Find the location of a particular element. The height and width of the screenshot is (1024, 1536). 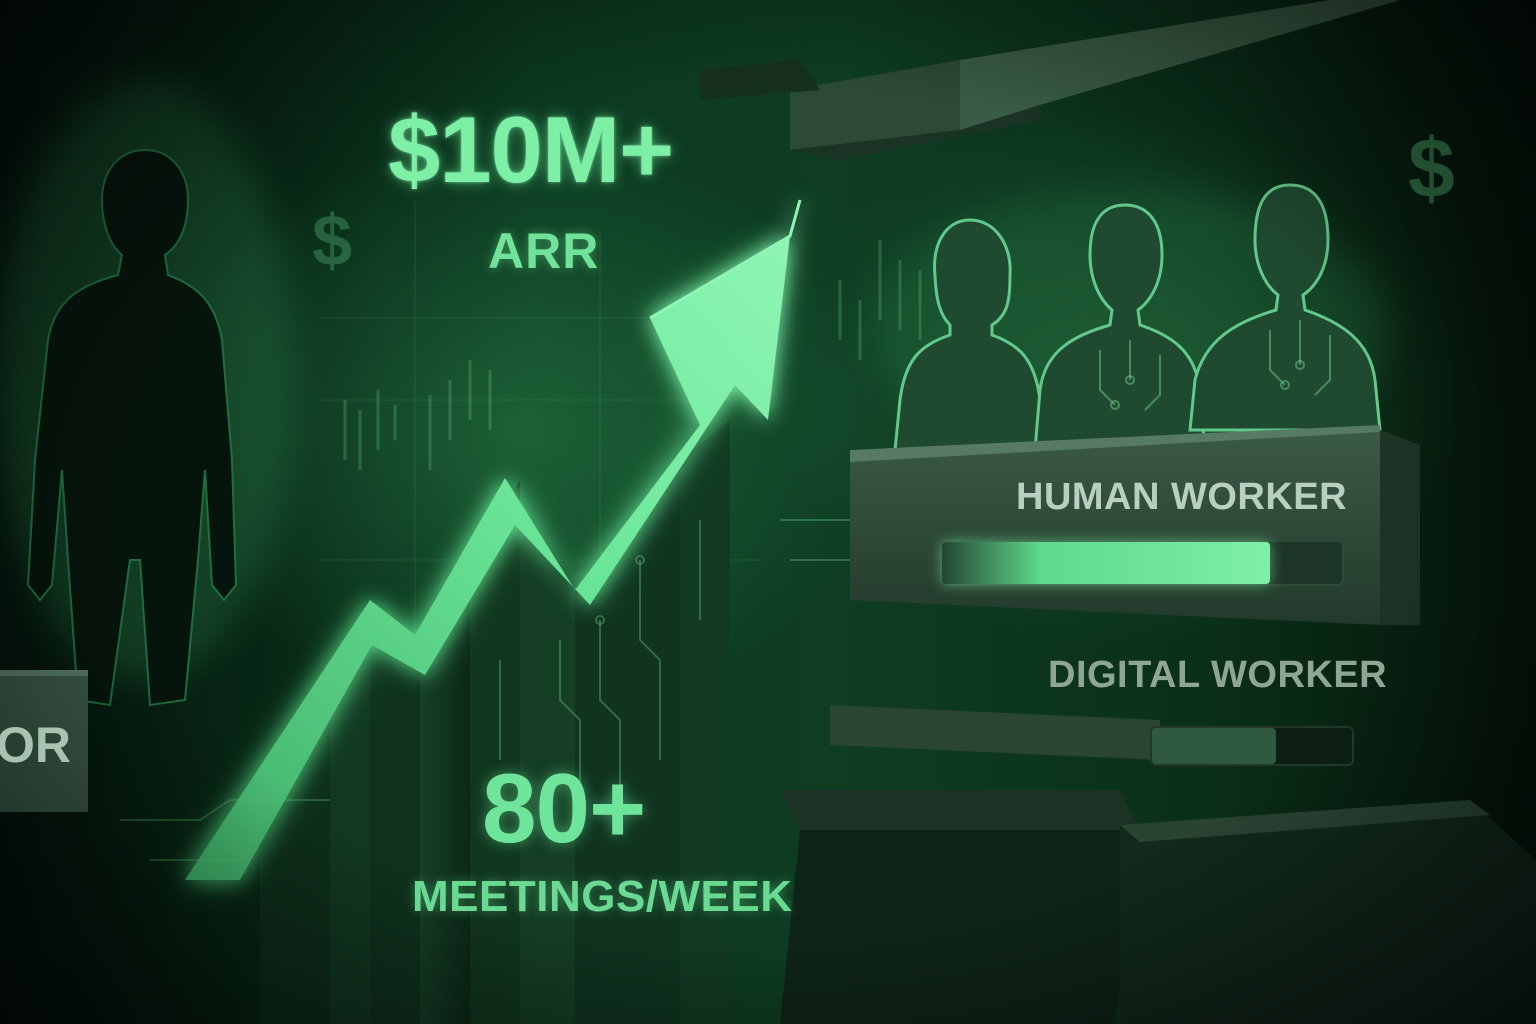

digital-worker-bar is located at coordinates (1252, 746).